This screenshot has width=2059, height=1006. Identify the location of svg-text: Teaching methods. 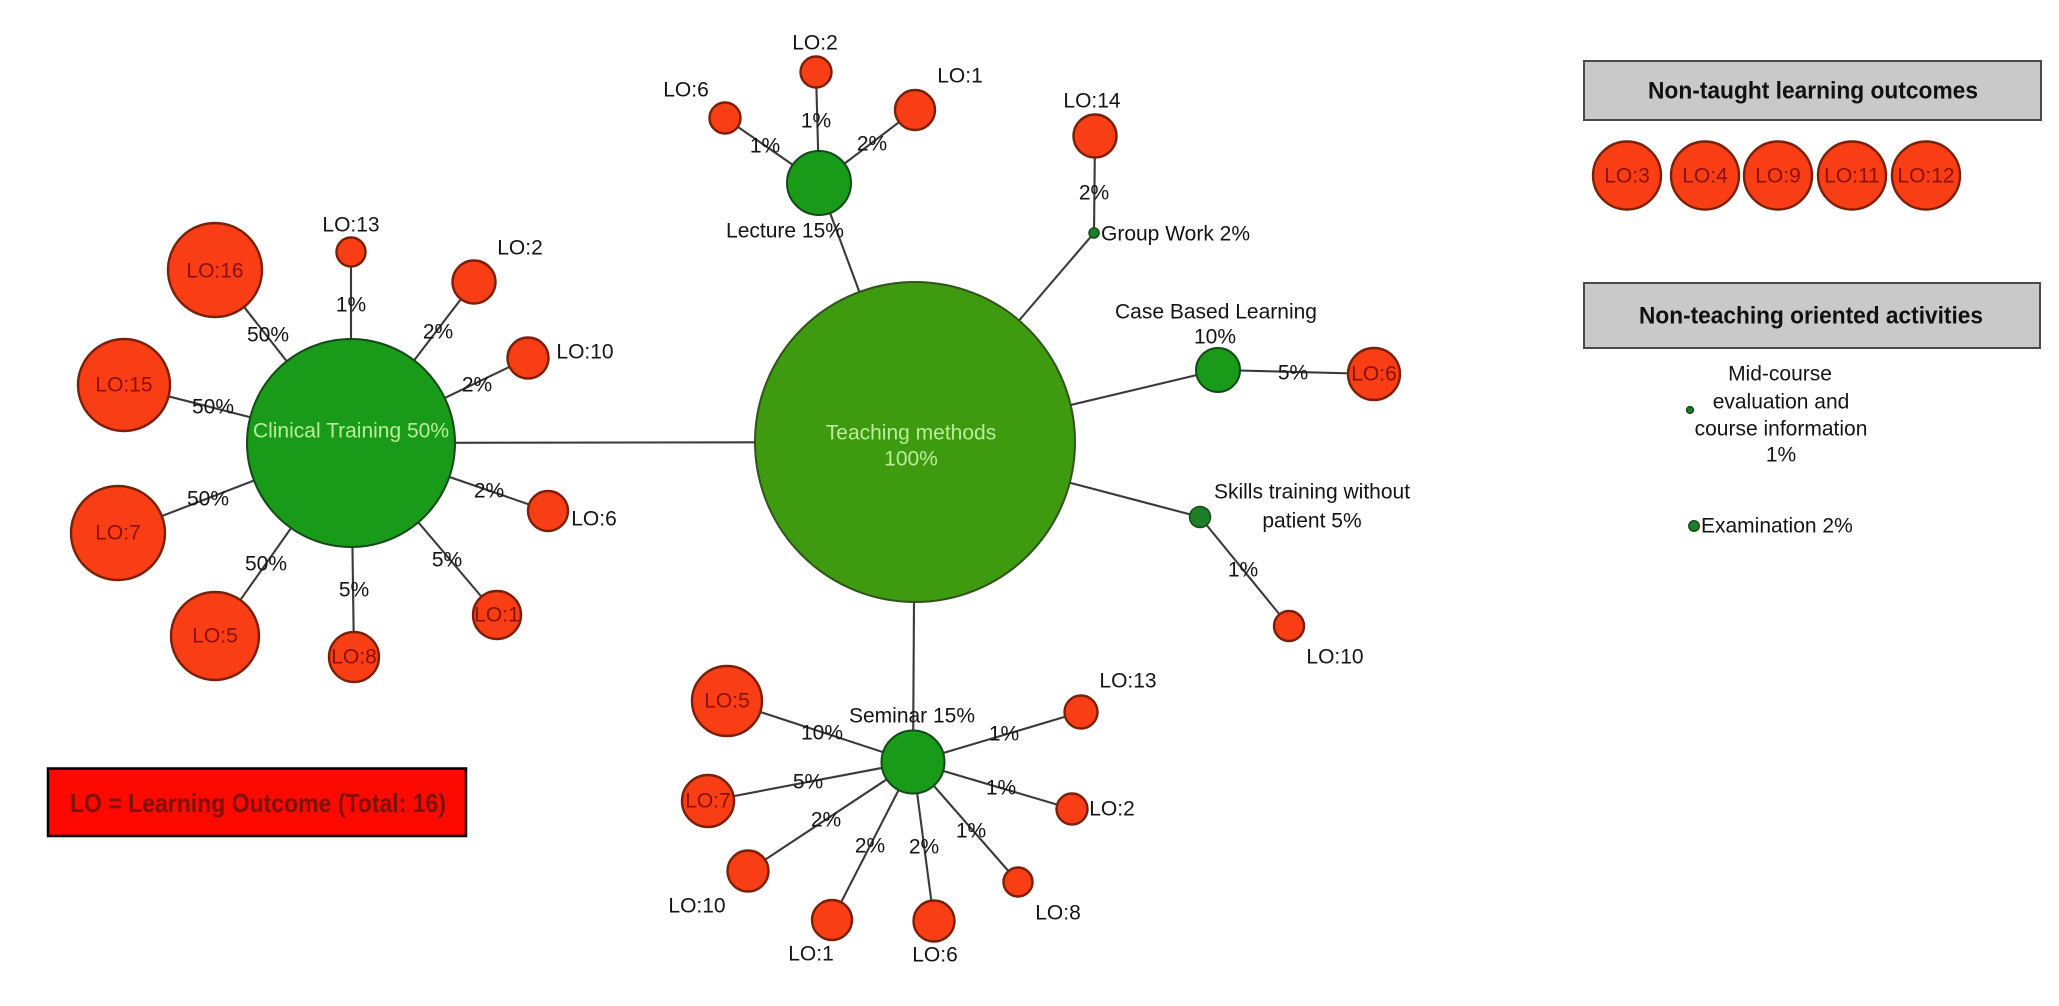
(911, 433).